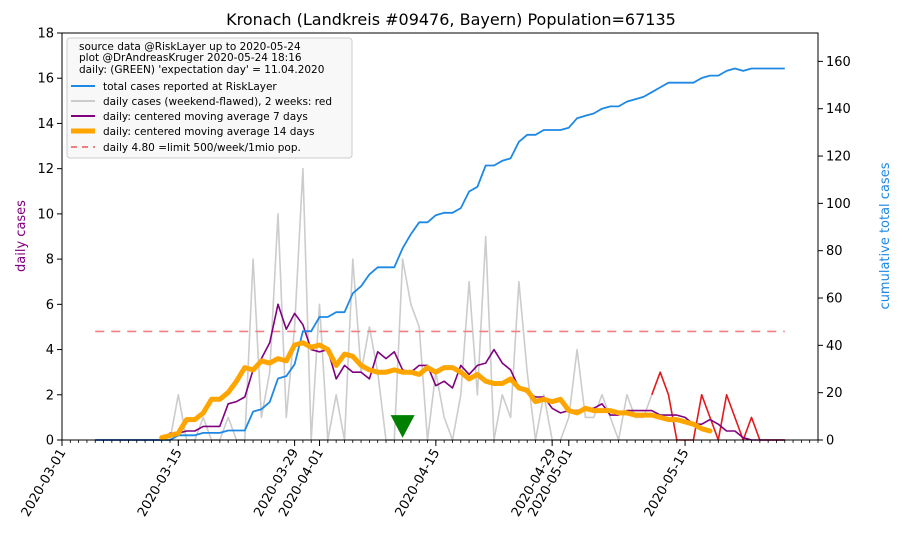 The image size is (902, 536). Describe the element at coordinates (45, 79) in the screenshot. I see `y-left-tick-label: 16` at that location.